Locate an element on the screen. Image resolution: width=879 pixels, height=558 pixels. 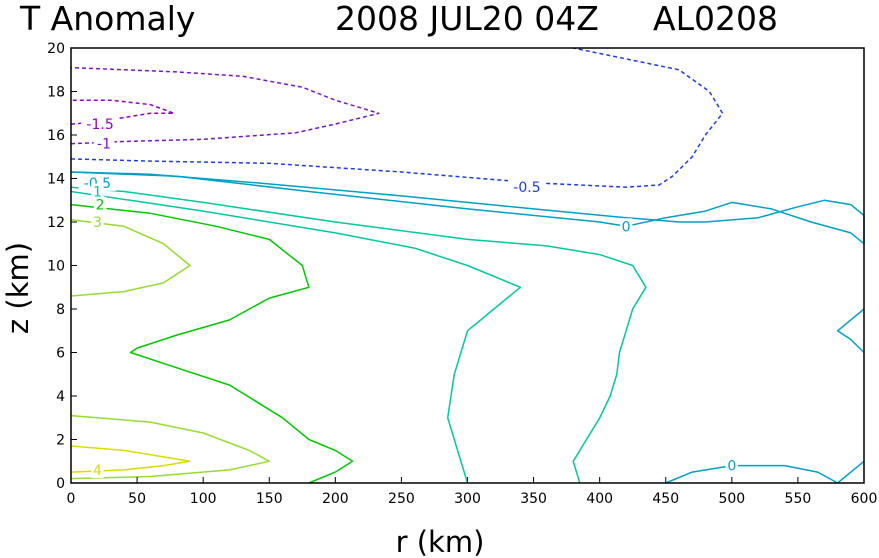
x-tick-label: 50 is located at coordinates (137, 499).